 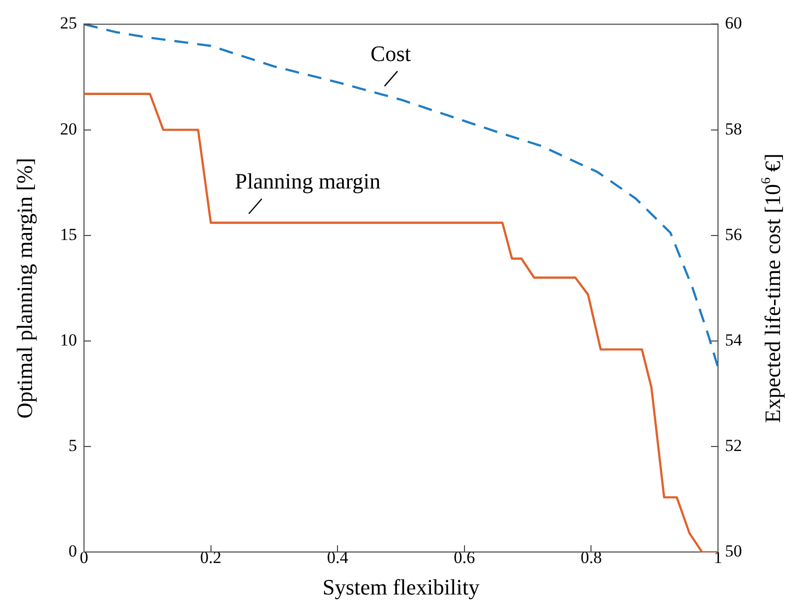 What do you see at coordinates (68, 340) in the screenshot?
I see `y-tick-label: 10` at bounding box center [68, 340].